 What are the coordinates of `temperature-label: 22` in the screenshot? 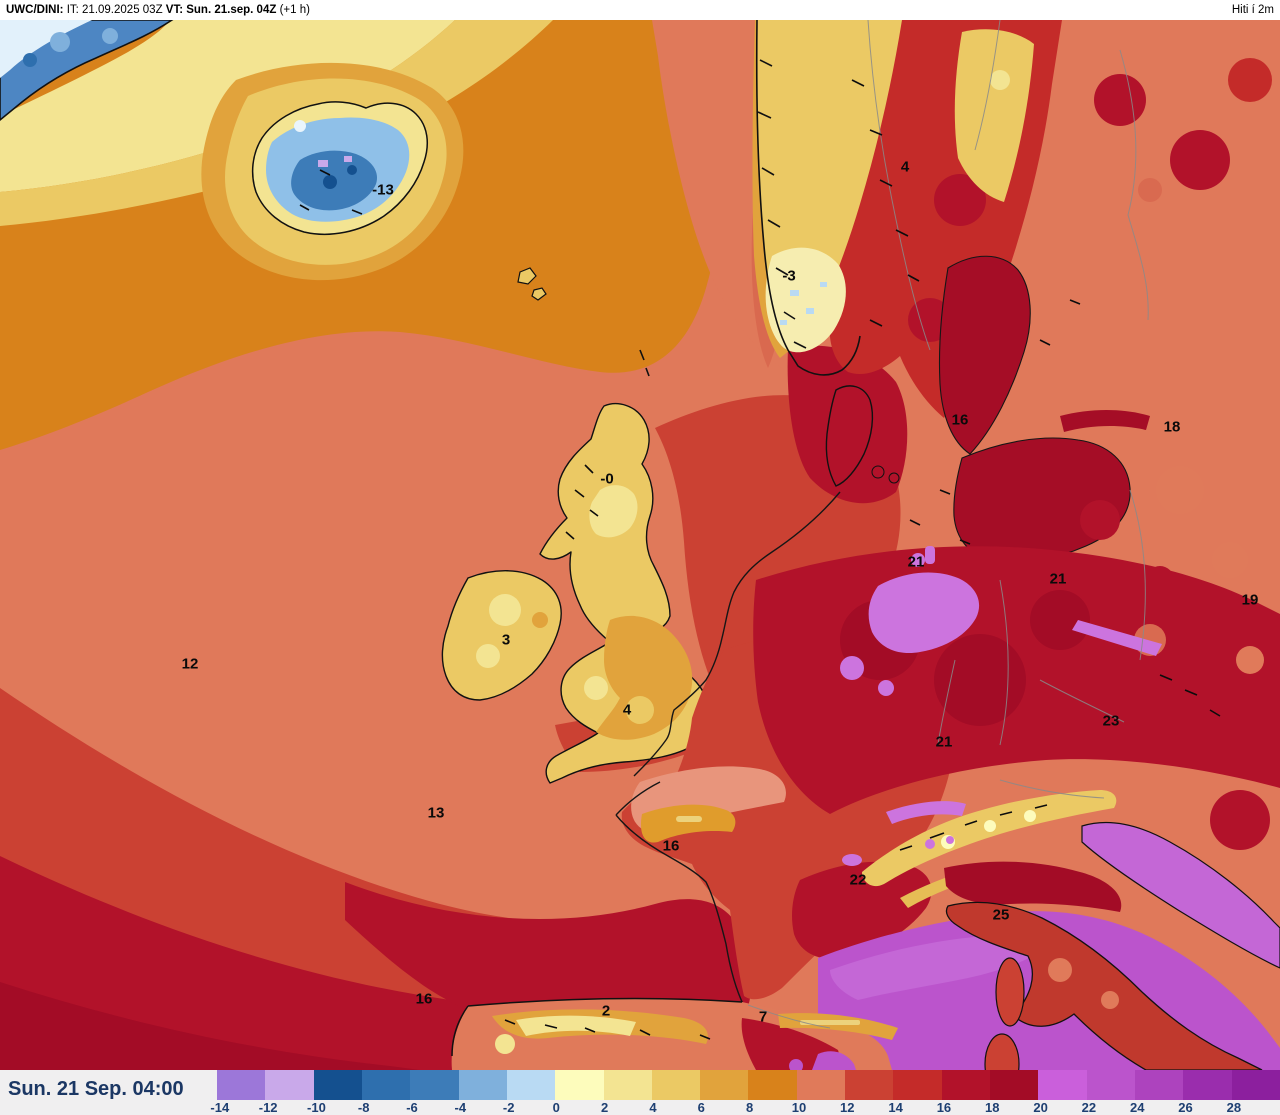 It's located at (858, 880).